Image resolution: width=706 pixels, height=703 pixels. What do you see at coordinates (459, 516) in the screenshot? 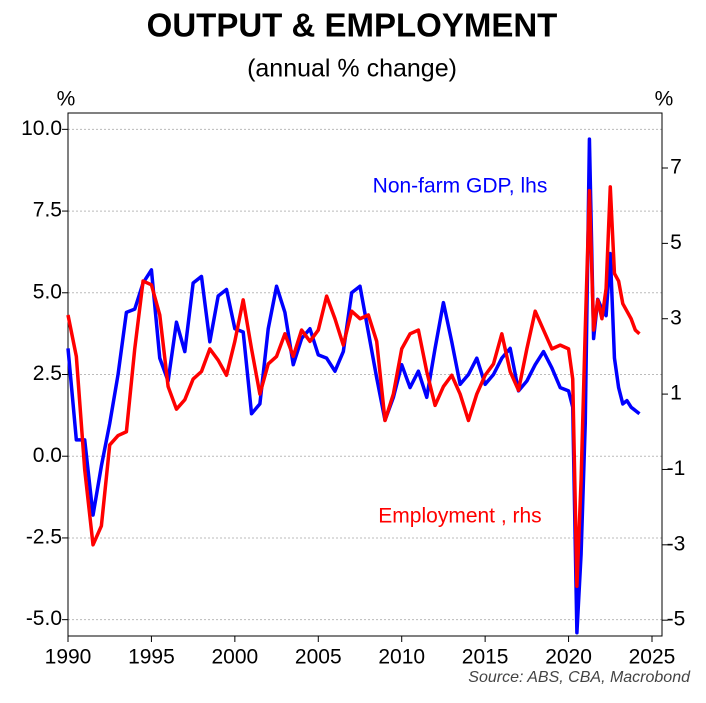
I see `series-label: Employment , rhs` at bounding box center [459, 516].